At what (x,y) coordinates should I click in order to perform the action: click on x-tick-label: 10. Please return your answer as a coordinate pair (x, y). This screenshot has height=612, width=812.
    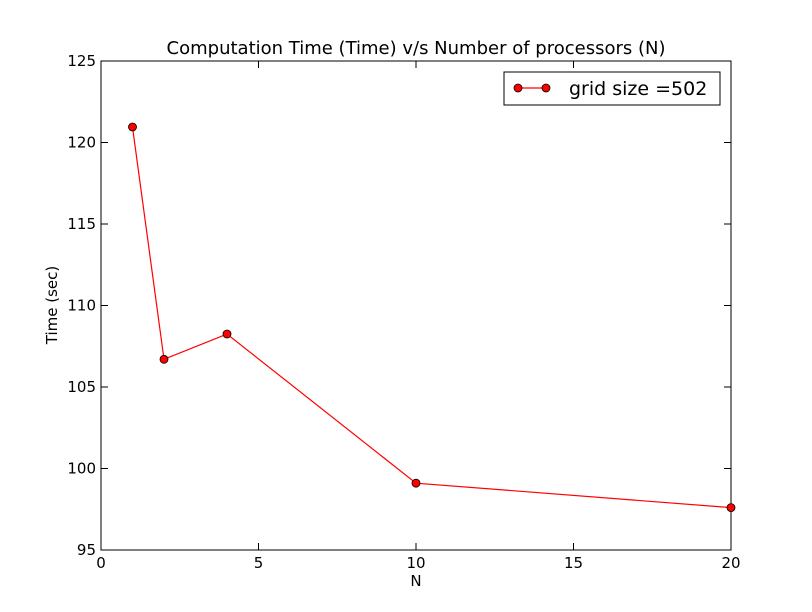
    Looking at the image, I should click on (415, 563).